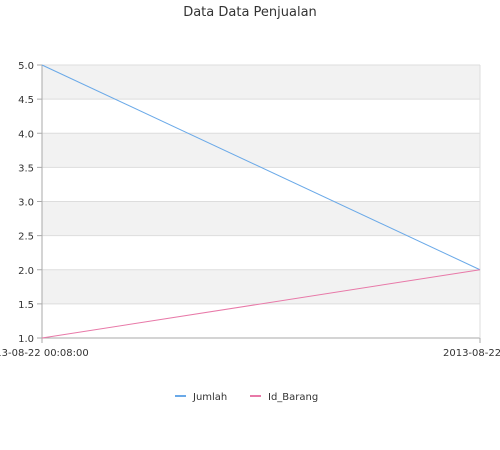 This screenshot has width=500, height=450. Describe the element at coordinates (26, 134) in the screenshot. I see `y-tick-label: 4.0` at that location.